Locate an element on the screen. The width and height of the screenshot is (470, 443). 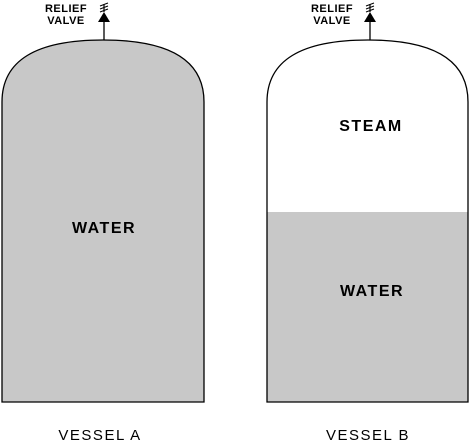
vessel-a-relief-valve-icon is located at coordinates (104, 12).